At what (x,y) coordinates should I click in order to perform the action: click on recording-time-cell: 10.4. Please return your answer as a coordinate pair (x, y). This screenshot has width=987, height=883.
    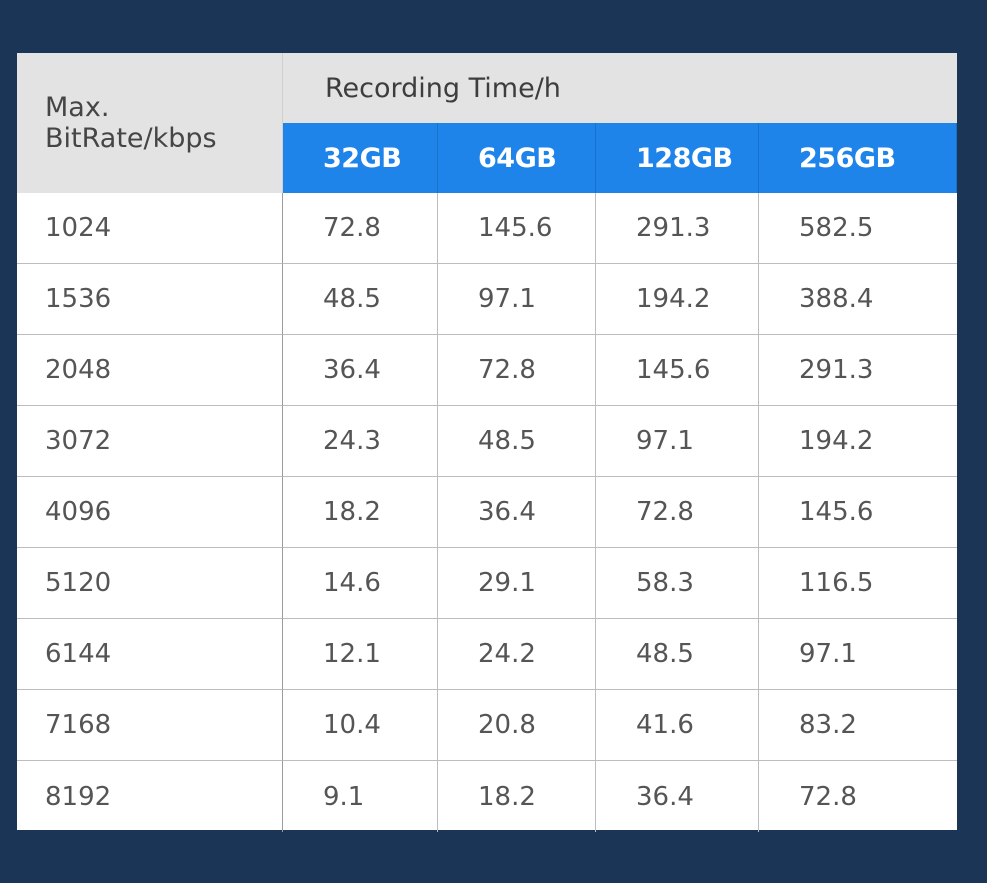
    Looking at the image, I should click on (360, 725).